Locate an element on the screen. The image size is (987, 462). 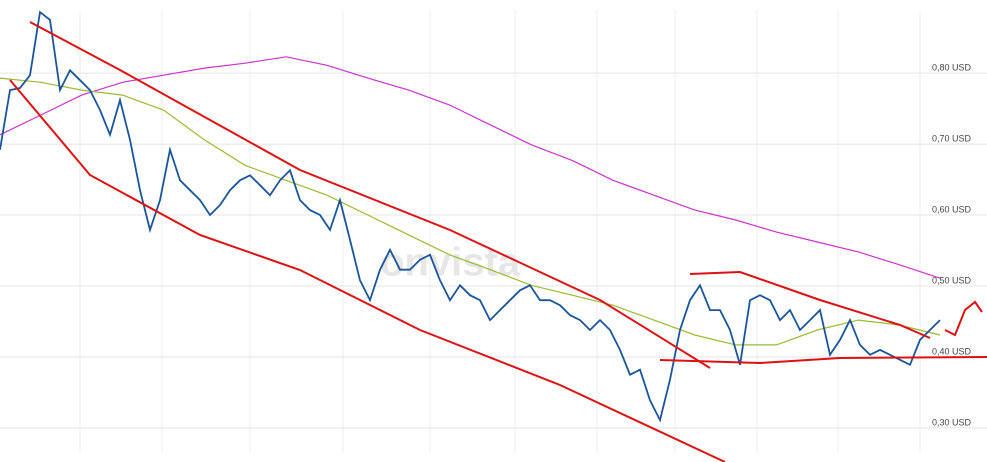
y-tick-label: 0,40 USD is located at coordinates (952, 351).